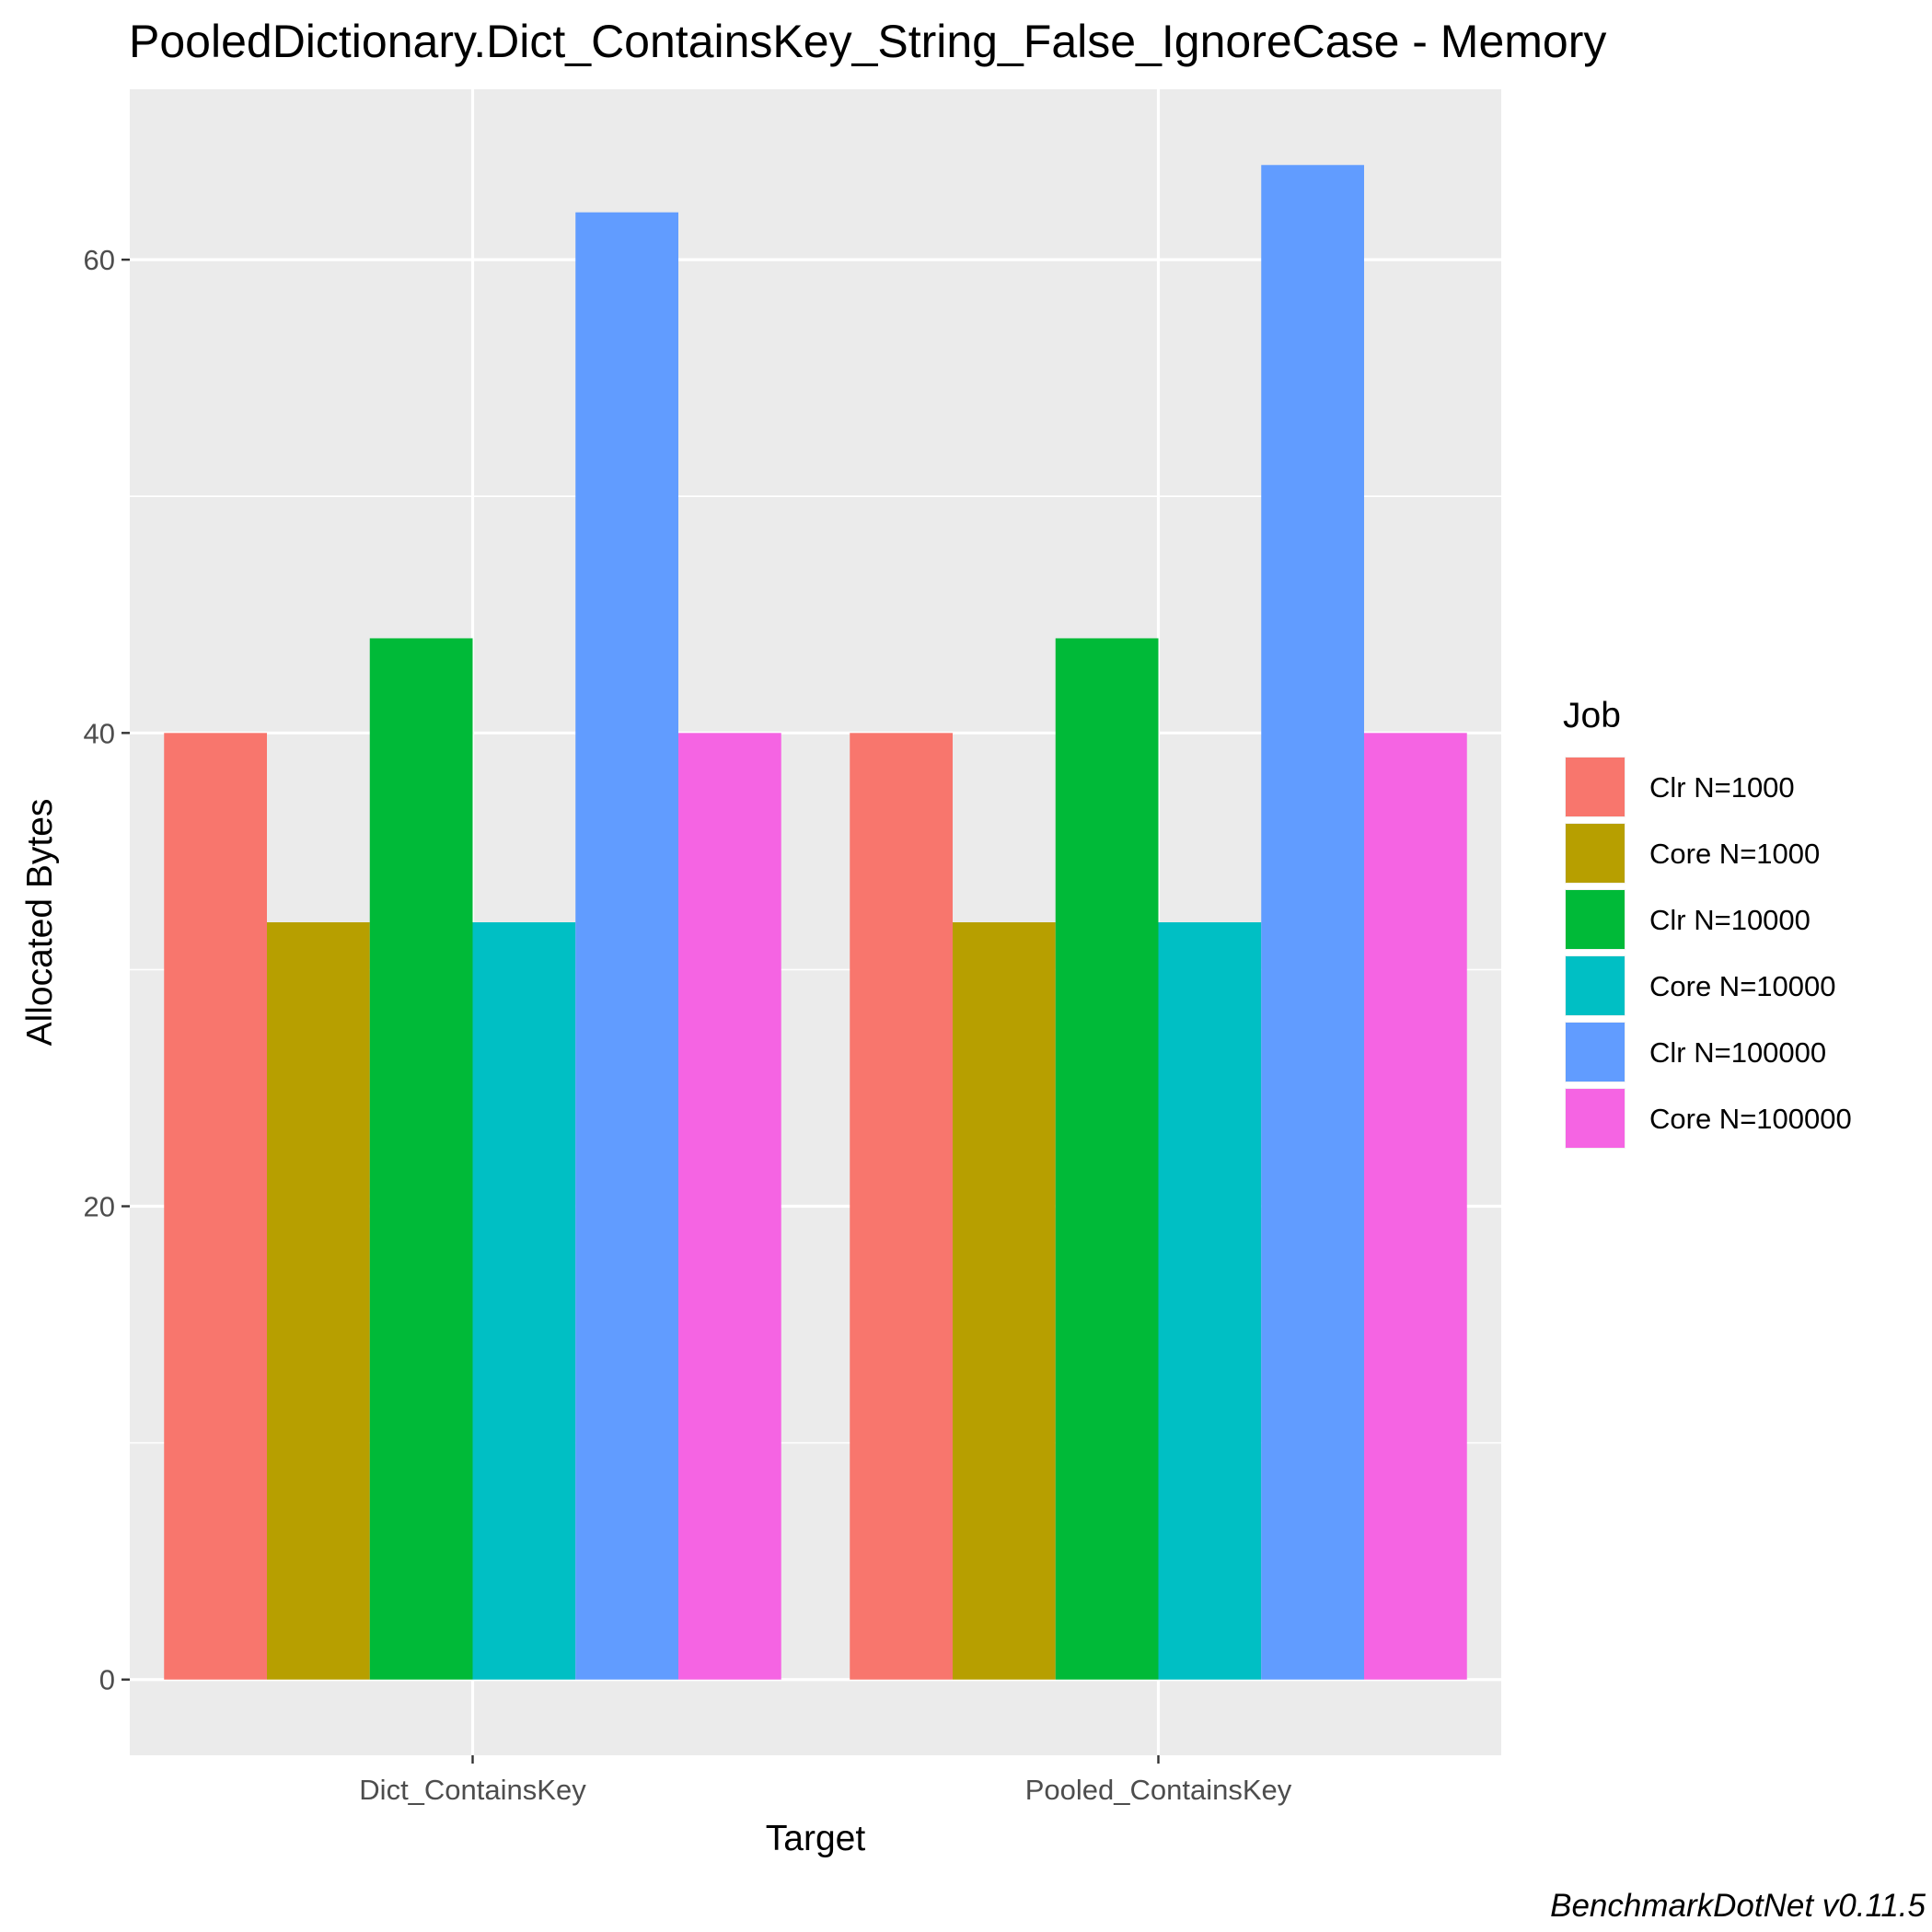 This screenshot has width=1932, height=1932. What do you see at coordinates (1730, 920) in the screenshot?
I see `legend-label: Clr N=10000` at bounding box center [1730, 920].